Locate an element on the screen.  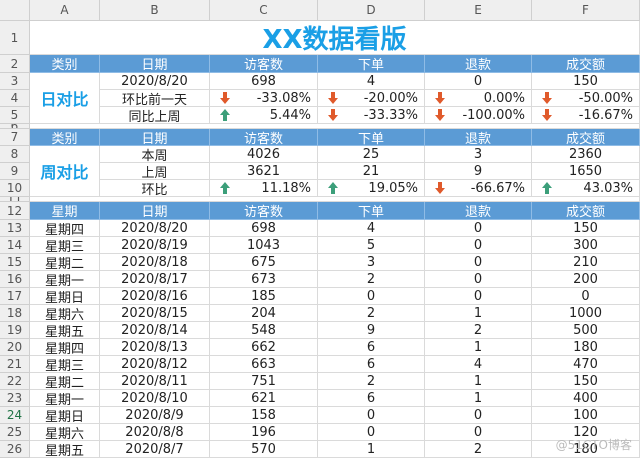
cell: 19.05% is located at coordinates (371, 188).